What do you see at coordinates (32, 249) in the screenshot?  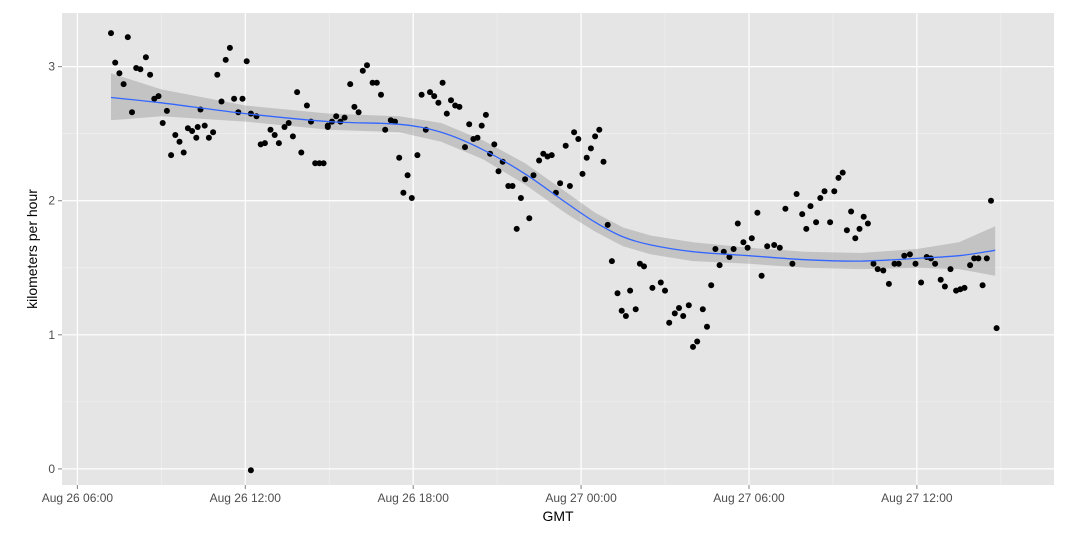 I see `y-axis-title: kilometers per hour` at bounding box center [32, 249].